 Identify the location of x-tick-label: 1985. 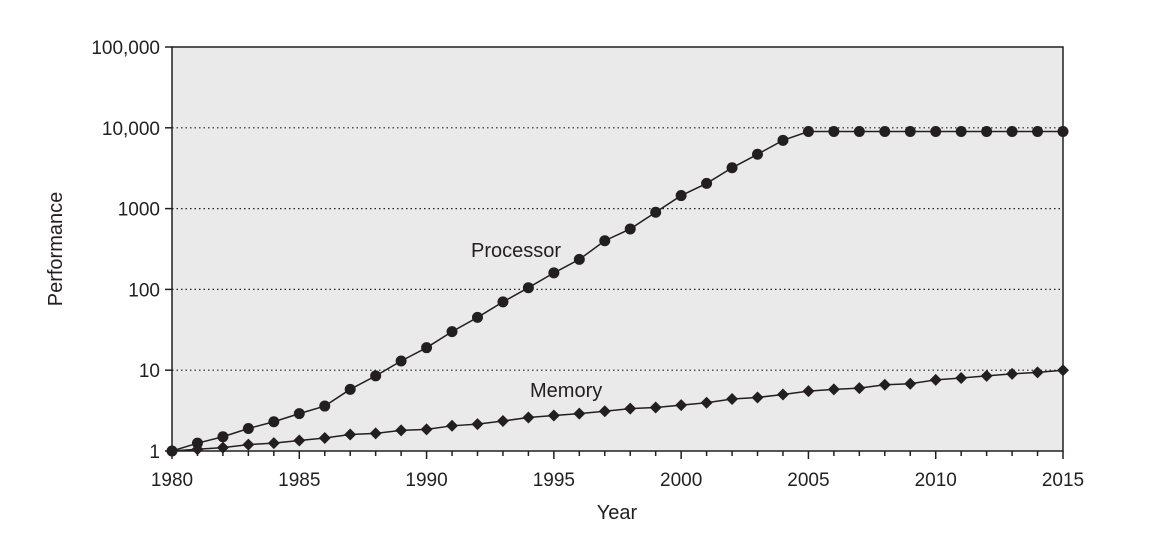
(299, 480).